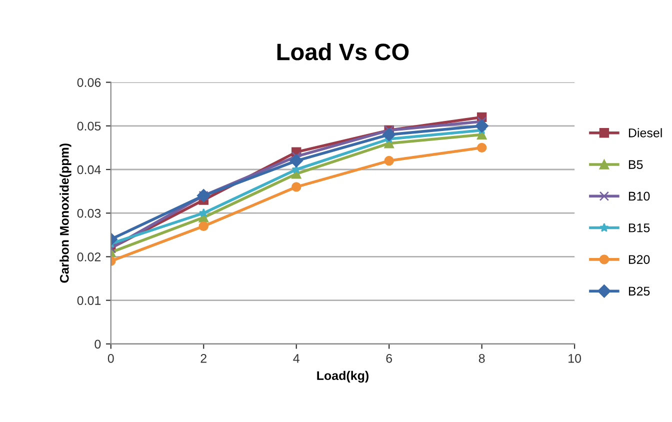 The height and width of the screenshot is (422, 672). Describe the element at coordinates (343, 51) in the screenshot. I see `chart-title: Load Vs CO` at that location.